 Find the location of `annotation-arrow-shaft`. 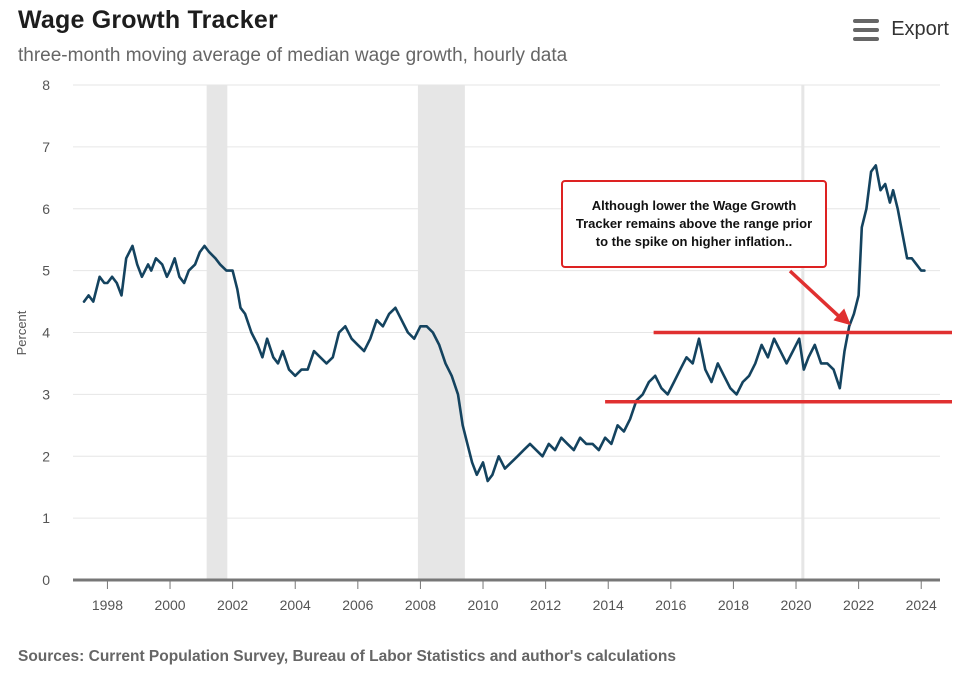

annotation-arrow-shaft is located at coordinates (815, 294).